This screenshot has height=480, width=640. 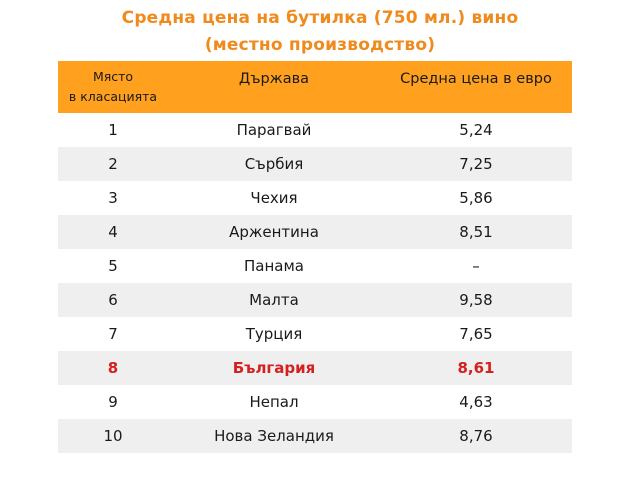 What do you see at coordinates (274, 130) in the screenshot?
I see `country-cell: Парагвай` at bounding box center [274, 130].